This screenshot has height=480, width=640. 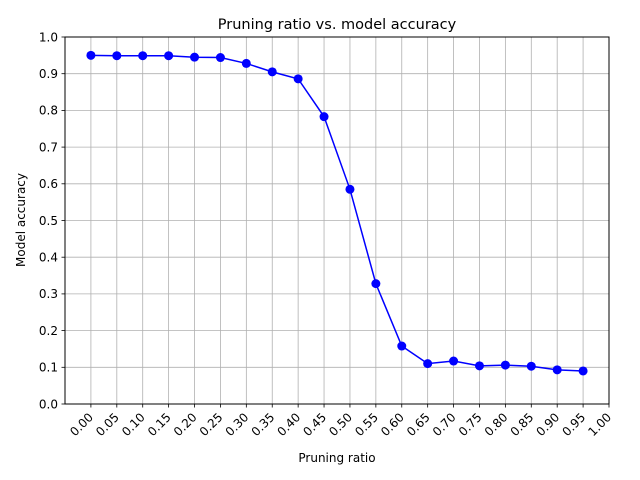 What do you see at coordinates (48, 294) in the screenshot?
I see `y-tick-label: 0.3` at bounding box center [48, 294].